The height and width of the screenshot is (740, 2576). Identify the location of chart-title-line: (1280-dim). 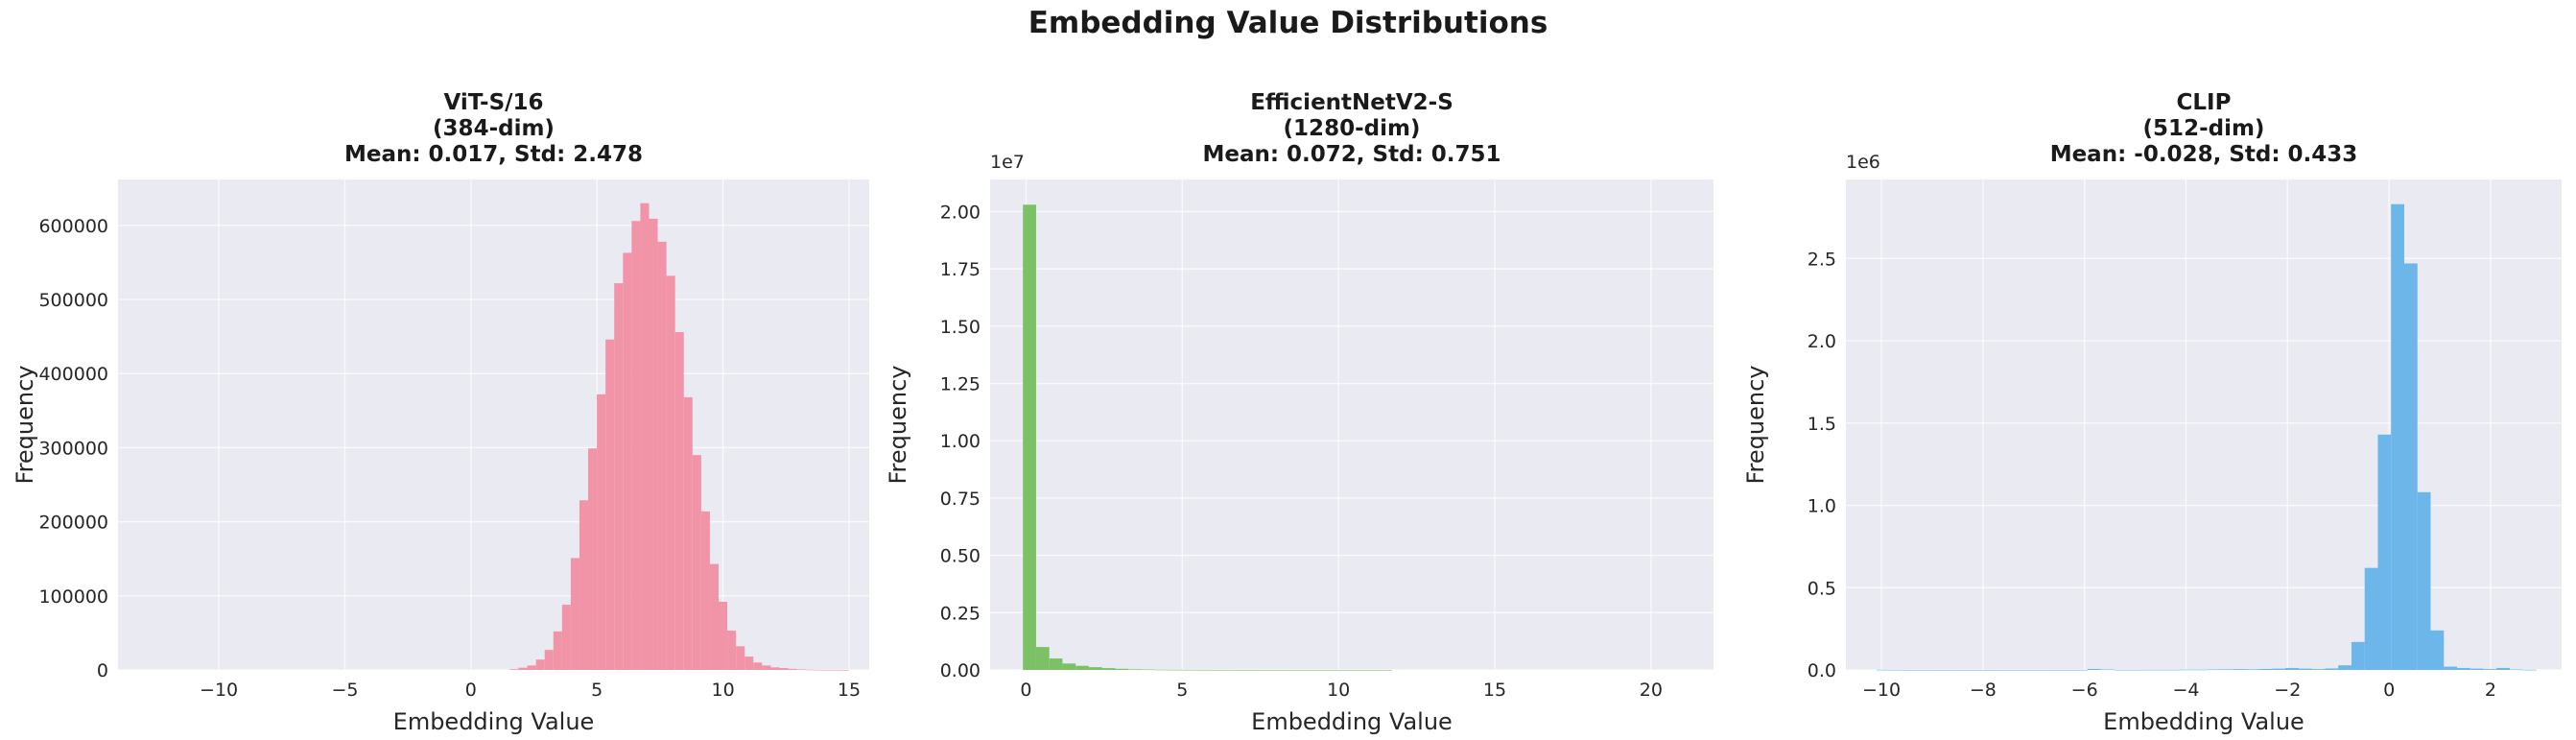
(1353, 128).